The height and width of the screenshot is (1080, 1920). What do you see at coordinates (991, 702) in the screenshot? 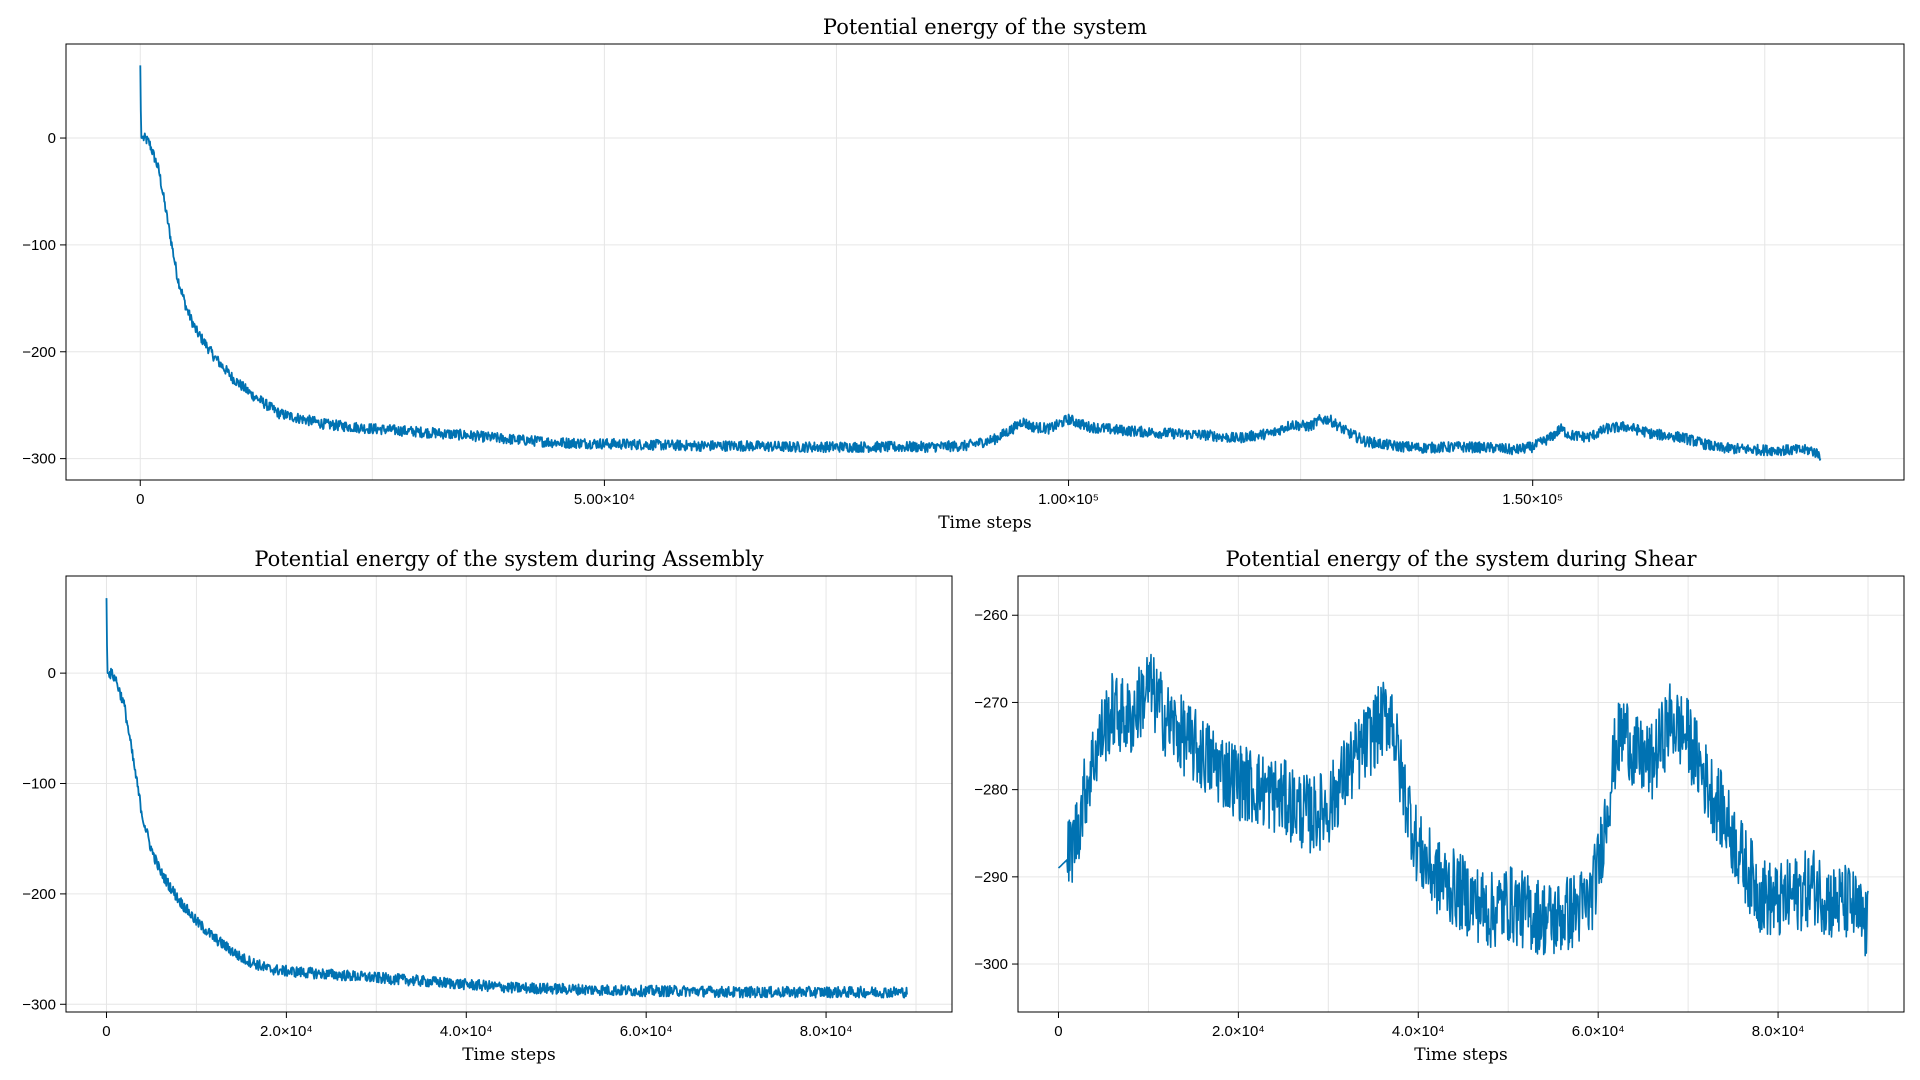
I see `y-tick-label: −270` at bounding box center [991, 702].